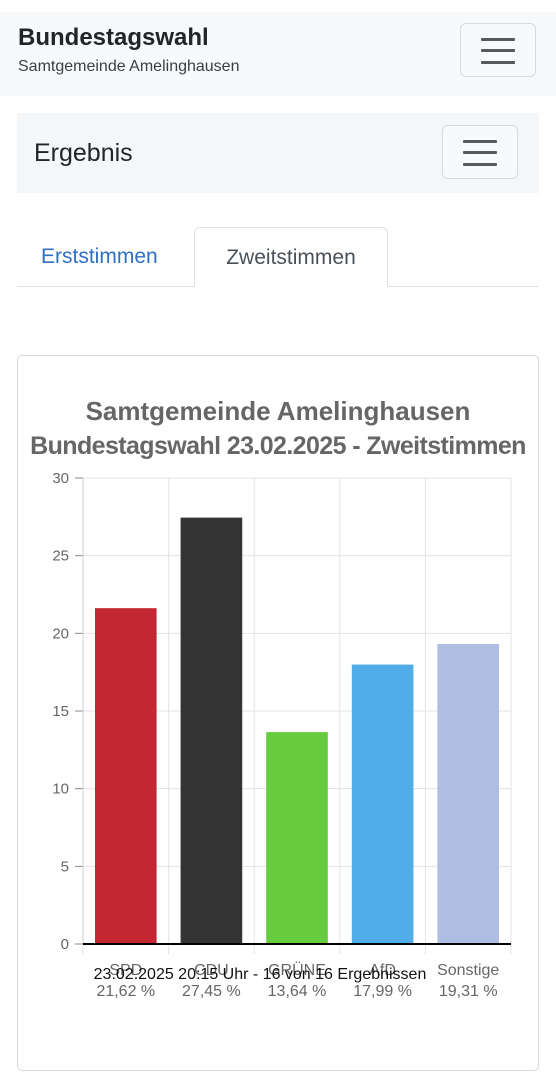 The width and height of the screenshot is (556, 1080). What do you see at coordinates (278, 446) in the screenshot?
I see `chart-subtitle: Bundestagswahl 23.02.2025 - Zweitstimmen` at bounding box center [278, 446].